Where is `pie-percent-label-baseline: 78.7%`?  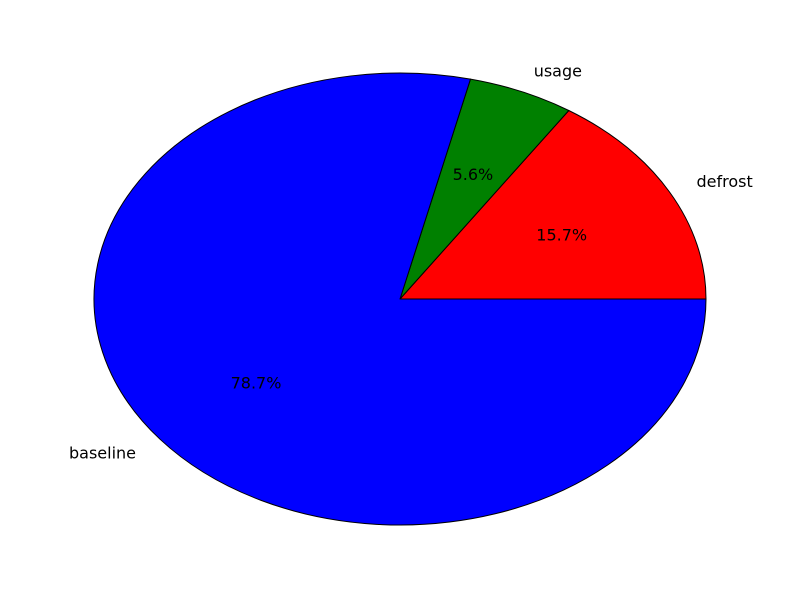 pie-percent-label-baseline: 78.7% is located at coordinates (256, 383).